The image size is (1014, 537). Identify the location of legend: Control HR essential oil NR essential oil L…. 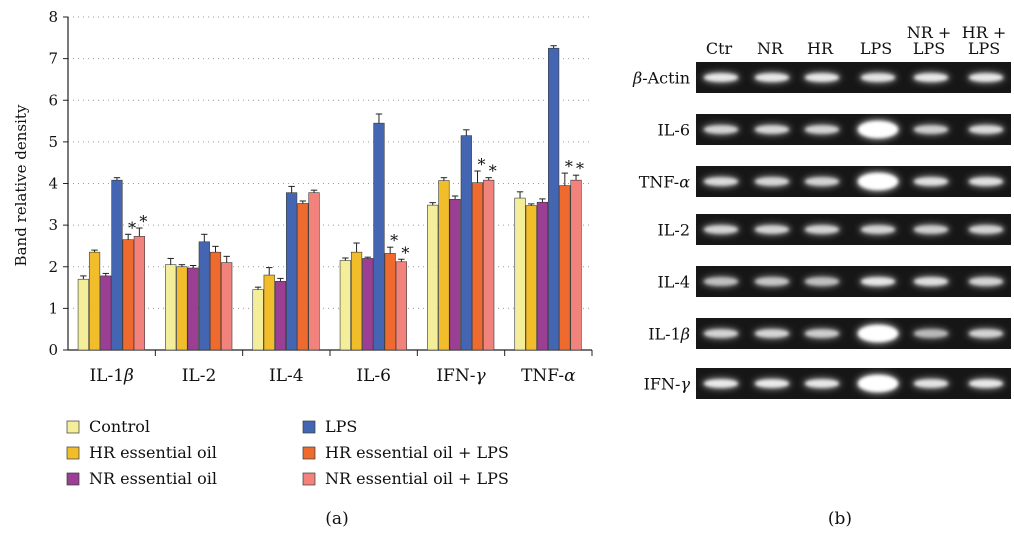
(287, 452).